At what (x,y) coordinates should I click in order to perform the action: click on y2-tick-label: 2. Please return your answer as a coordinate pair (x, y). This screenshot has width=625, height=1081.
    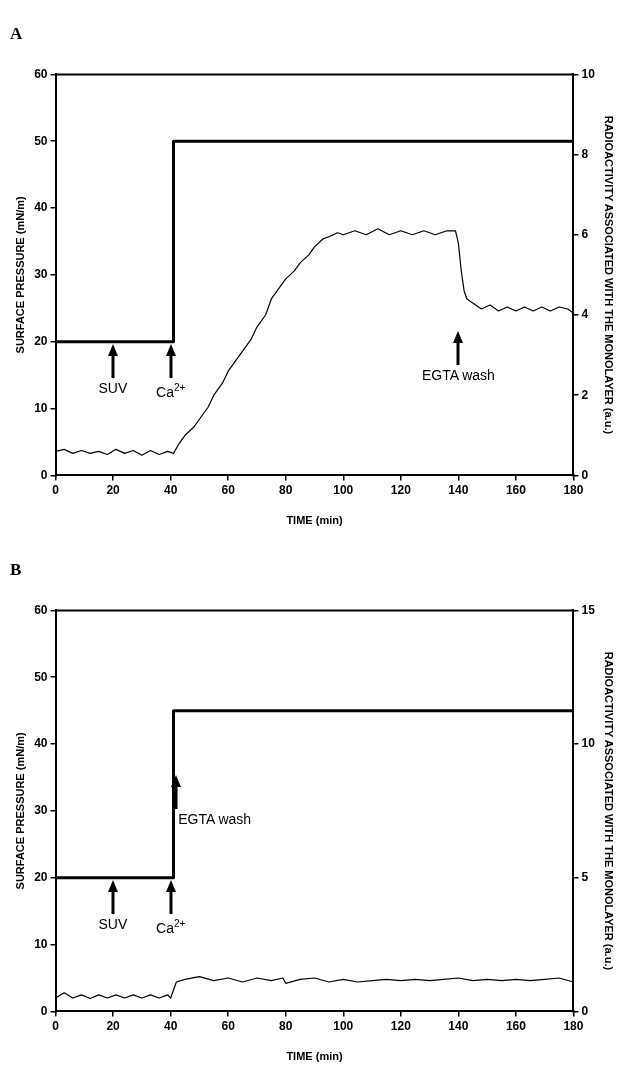
    Looking at the image, I should click on (585, 394).